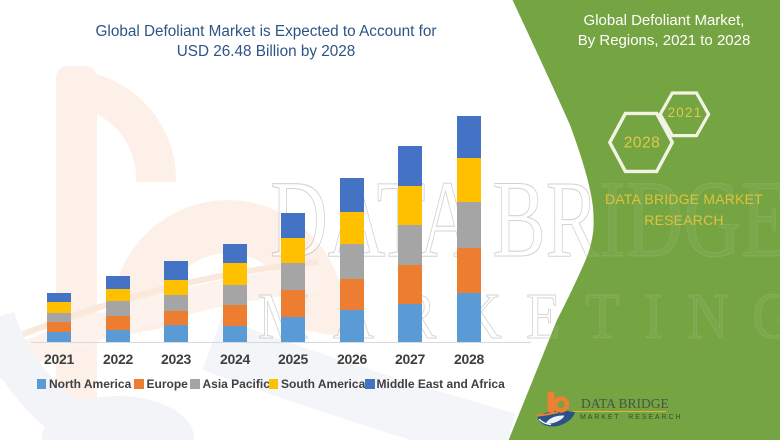 The image size is (780, 440). I want to click on svg-text: MARKETING, so click(519, 316).